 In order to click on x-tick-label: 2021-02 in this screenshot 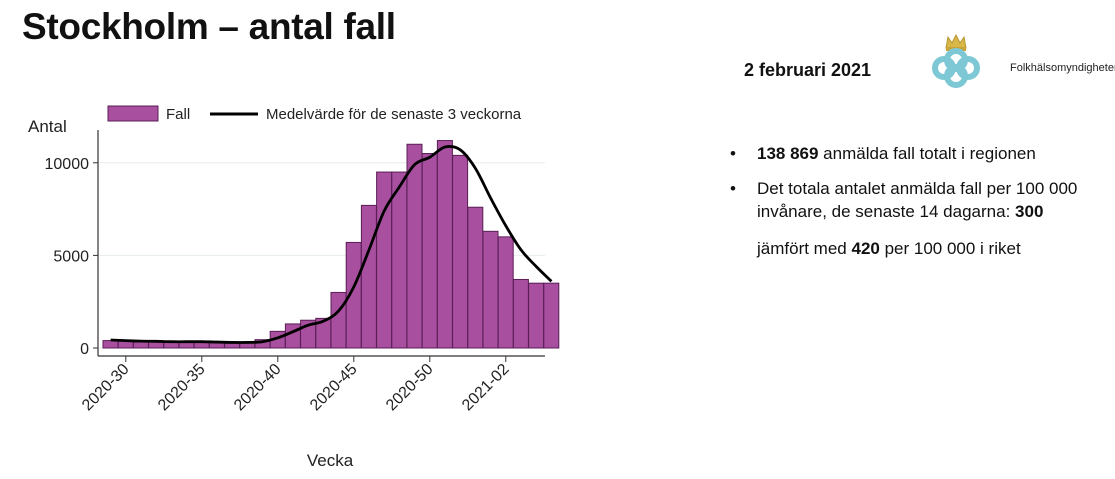, I will do `click(486, 388)`.